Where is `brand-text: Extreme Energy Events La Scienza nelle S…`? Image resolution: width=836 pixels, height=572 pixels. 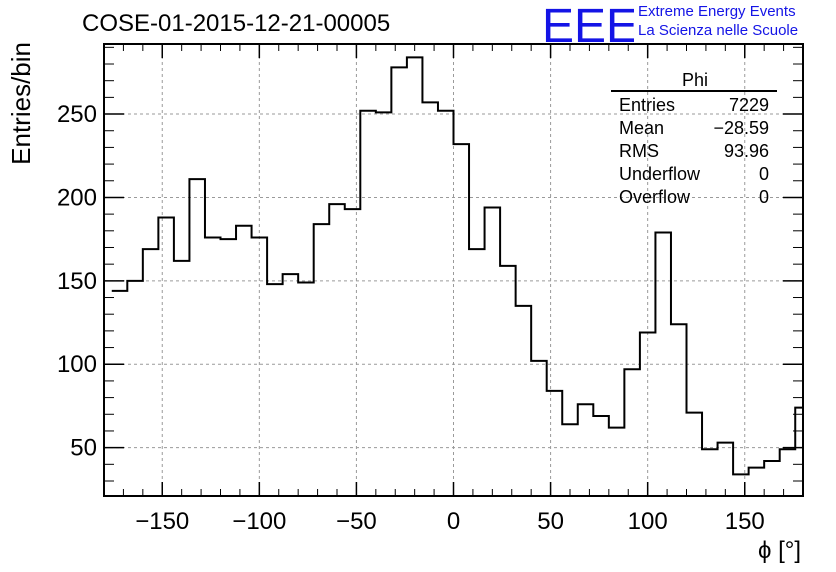 brand-text: Extreme Energy Events La Scienza nelle S… is located at coordinates (718, 21).